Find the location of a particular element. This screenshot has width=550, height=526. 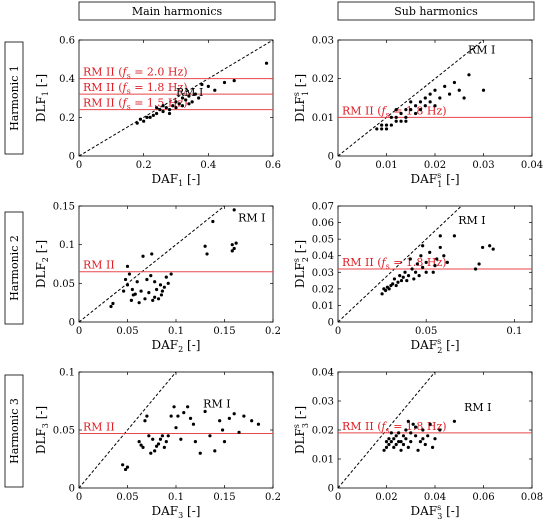

y-tick-label: 0.07 is located at coordinates (323, 207).